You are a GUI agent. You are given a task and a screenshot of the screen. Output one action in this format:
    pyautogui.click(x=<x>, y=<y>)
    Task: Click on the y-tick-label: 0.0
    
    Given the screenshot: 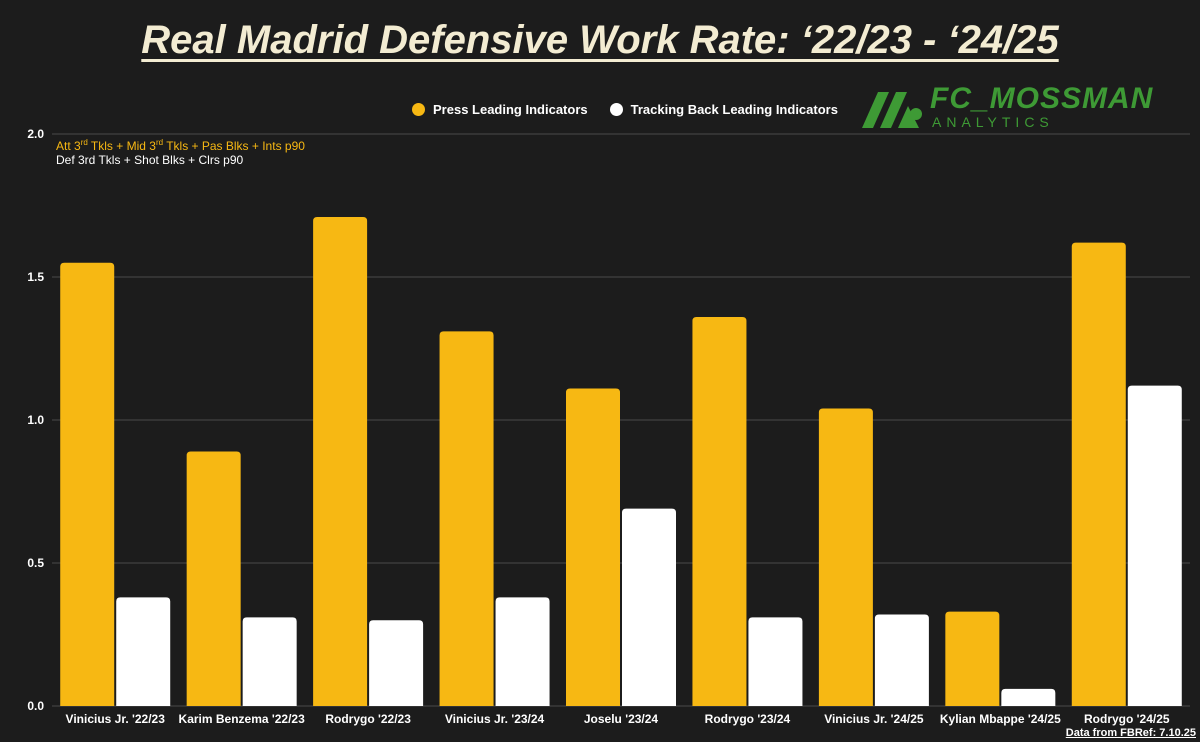 What is the action you would take?
    pyautogui.click(x=35, y=706)
    